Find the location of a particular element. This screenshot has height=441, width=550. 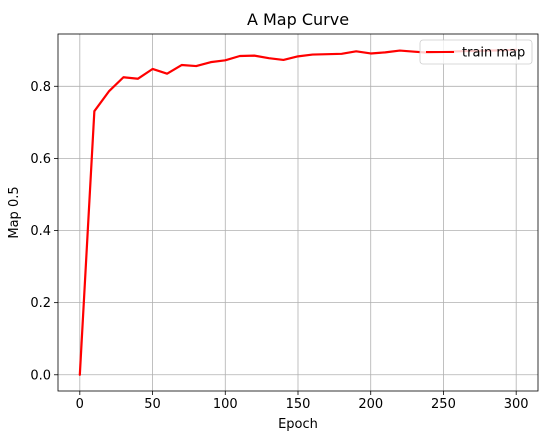

y-tick-label: 0.2 is located at coordinates (40, 303).